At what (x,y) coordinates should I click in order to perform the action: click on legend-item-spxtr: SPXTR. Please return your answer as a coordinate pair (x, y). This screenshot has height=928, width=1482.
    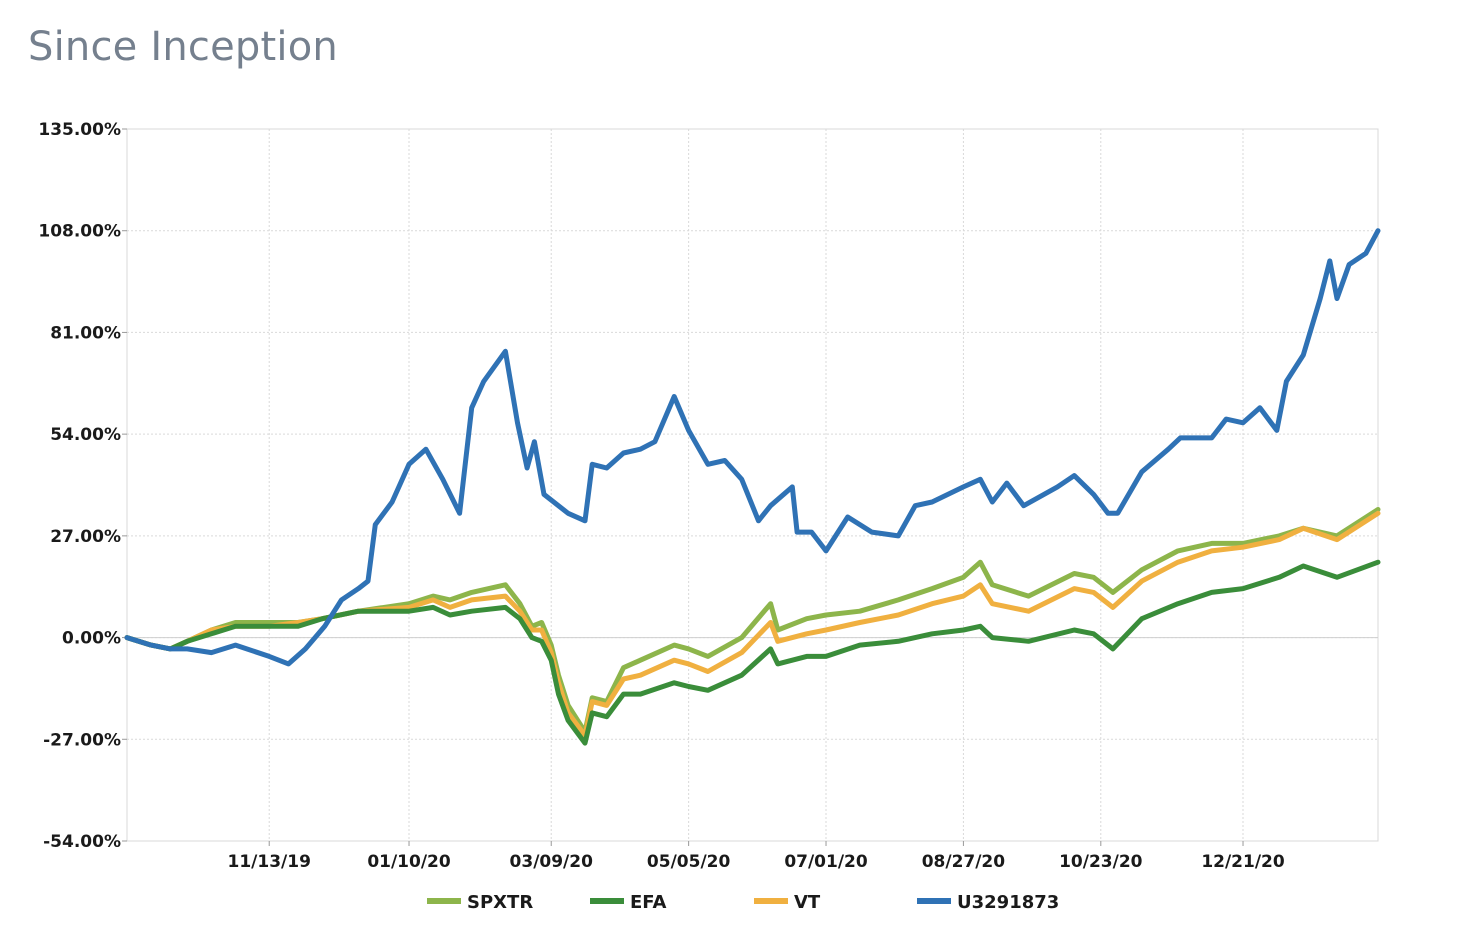
    Looking at the image, I should click on (480, 902).